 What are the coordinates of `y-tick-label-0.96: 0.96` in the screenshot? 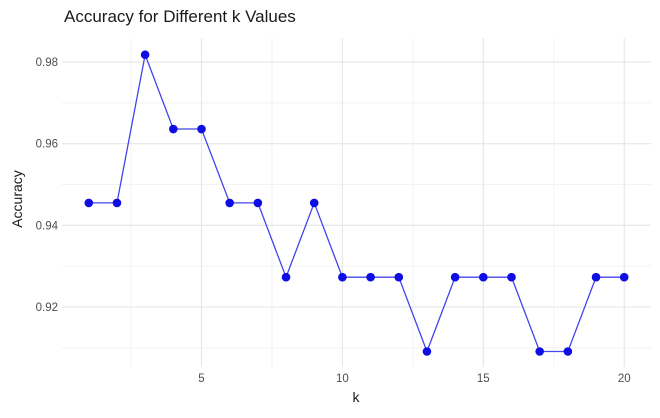 It's located at (47, 145).